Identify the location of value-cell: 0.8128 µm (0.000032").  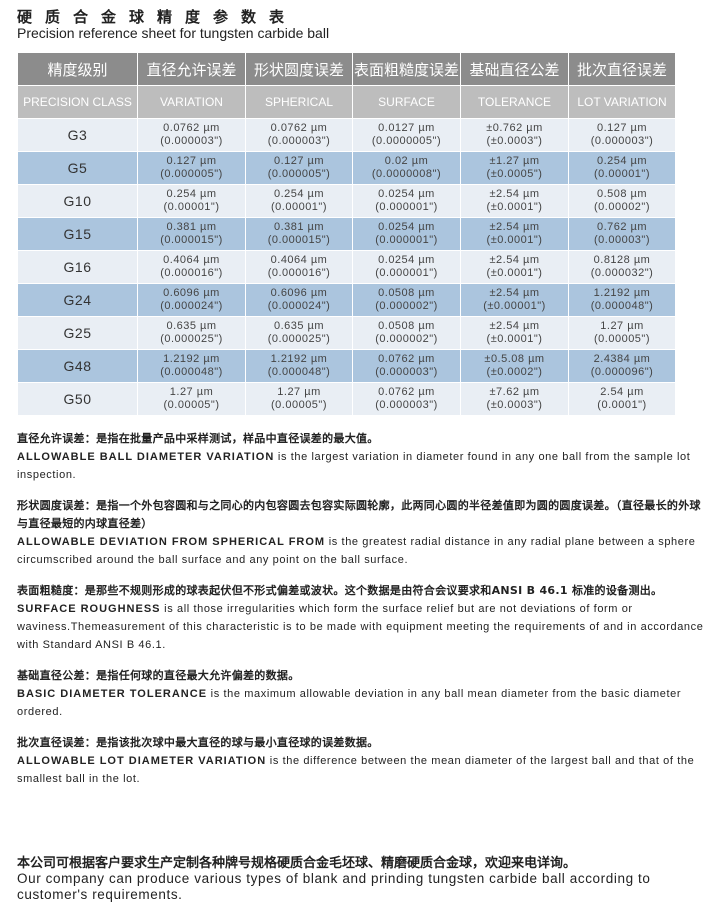
(622, 267).